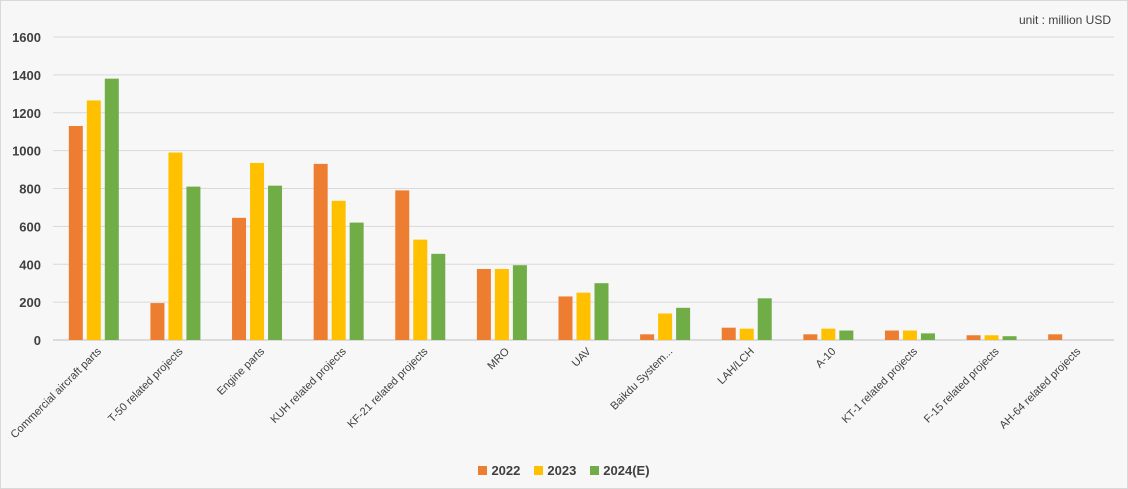 Image resolution: width=1128 pixels, height=489 pixels. I want to click on legend: 2022 2023 2024(E), so click(564, 470).